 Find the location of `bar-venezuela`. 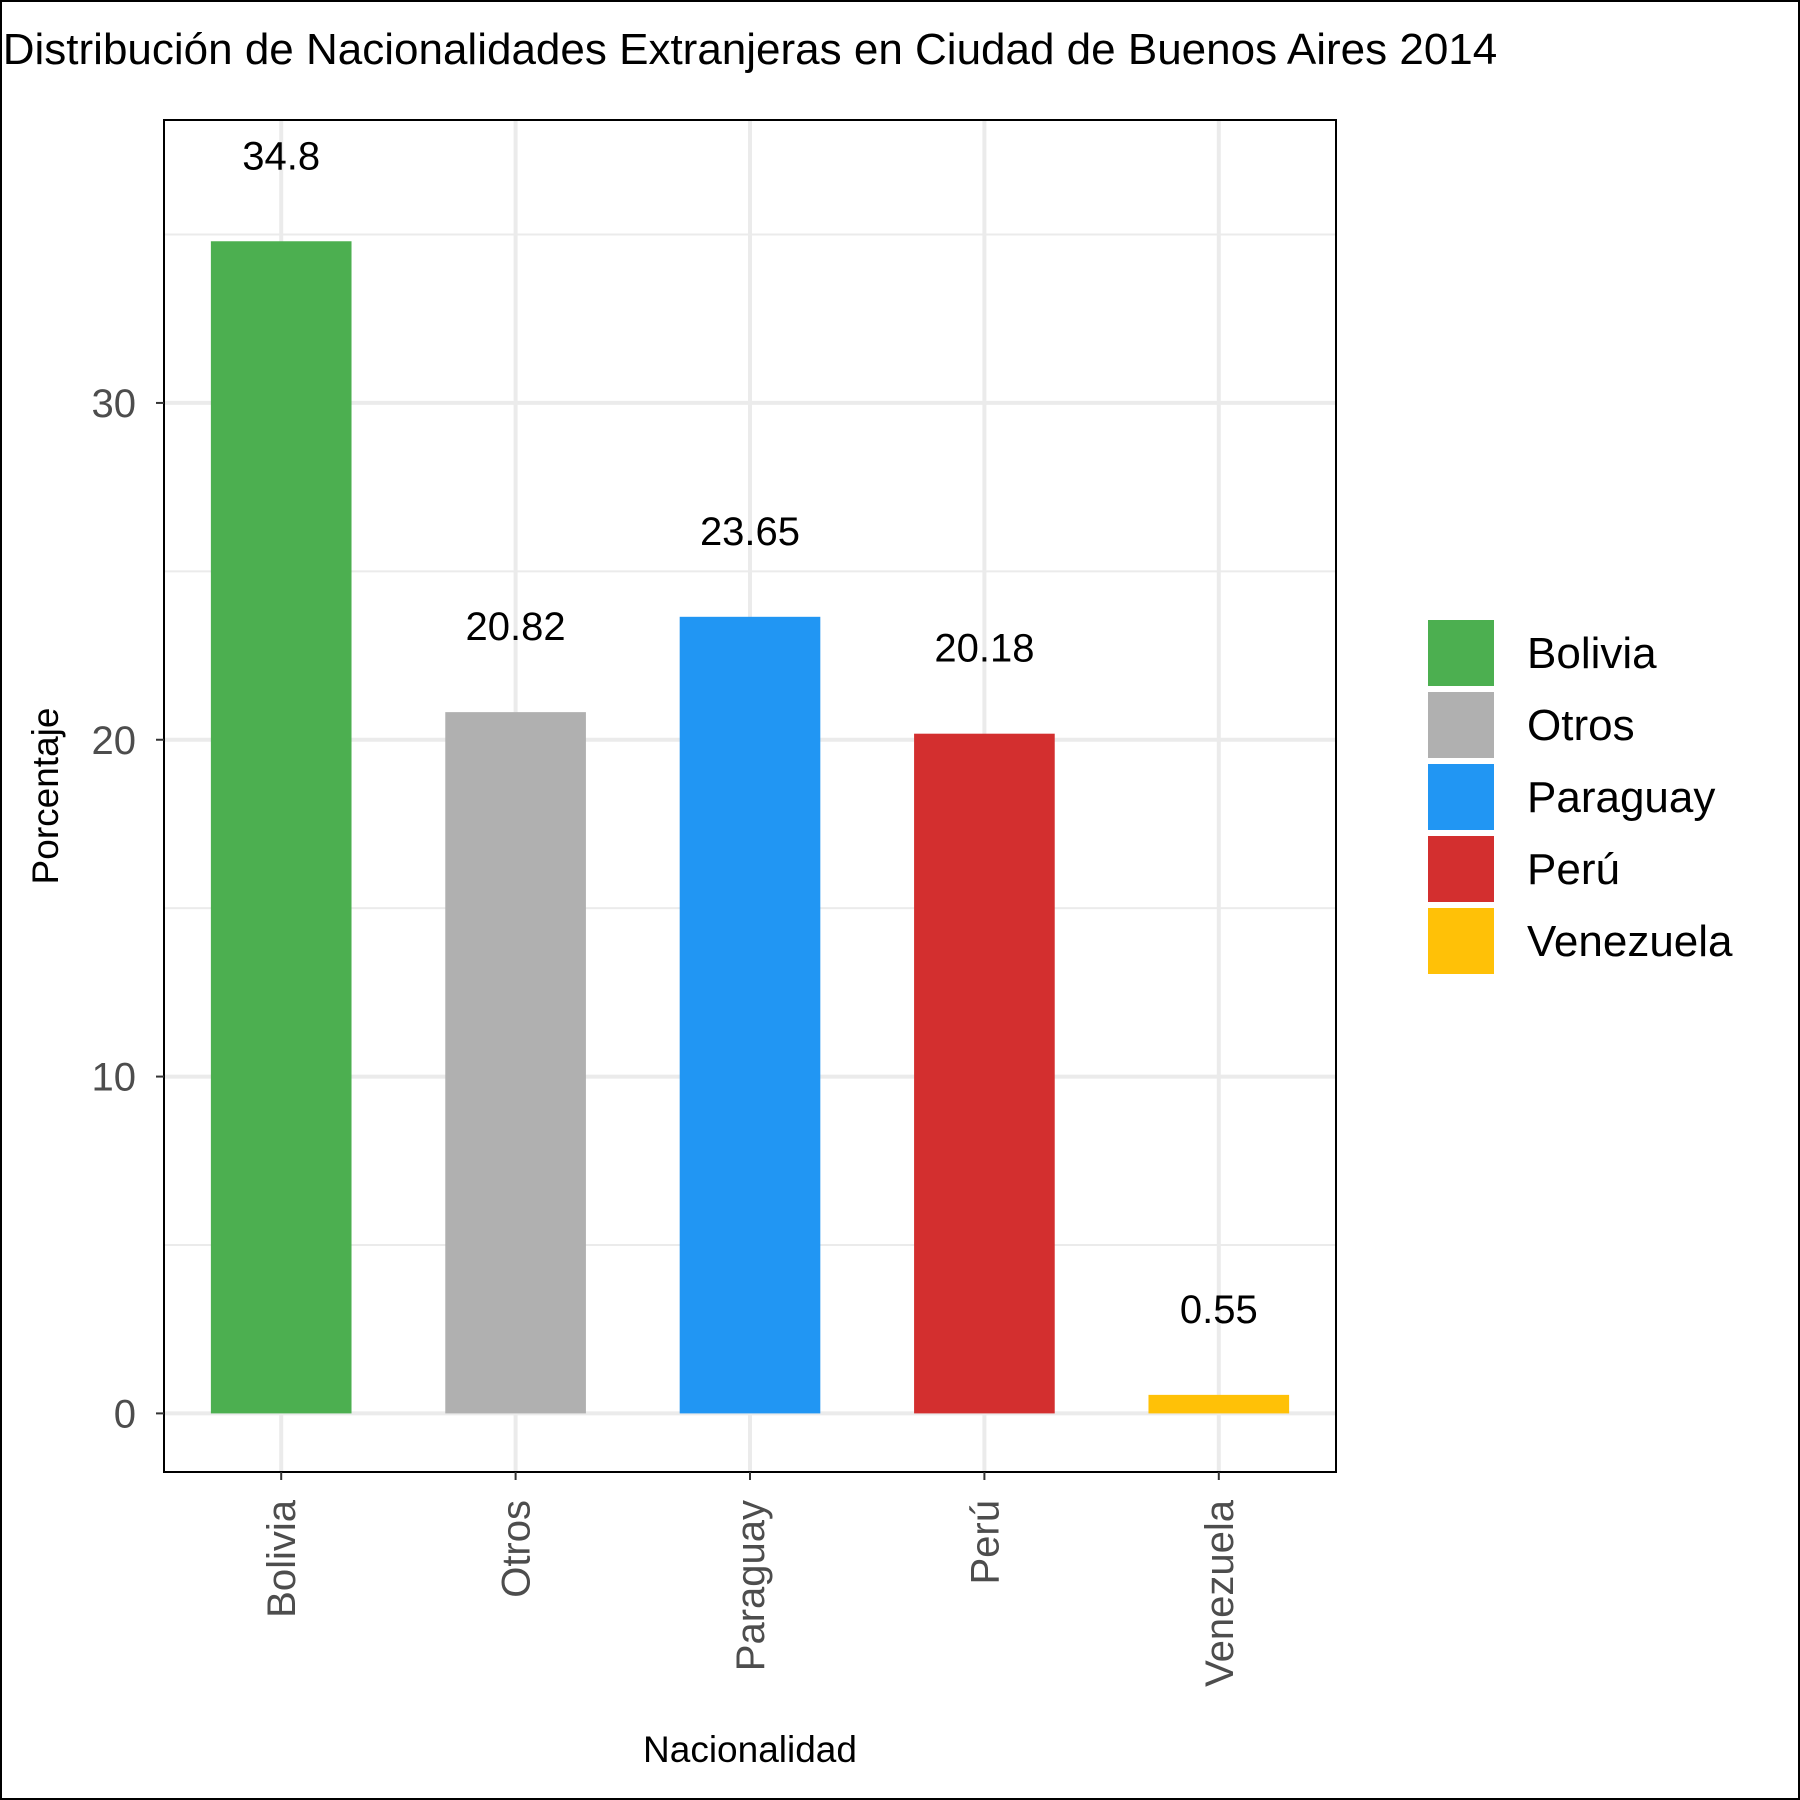

bar-venezuela is located at coordinates (1219, 1404).